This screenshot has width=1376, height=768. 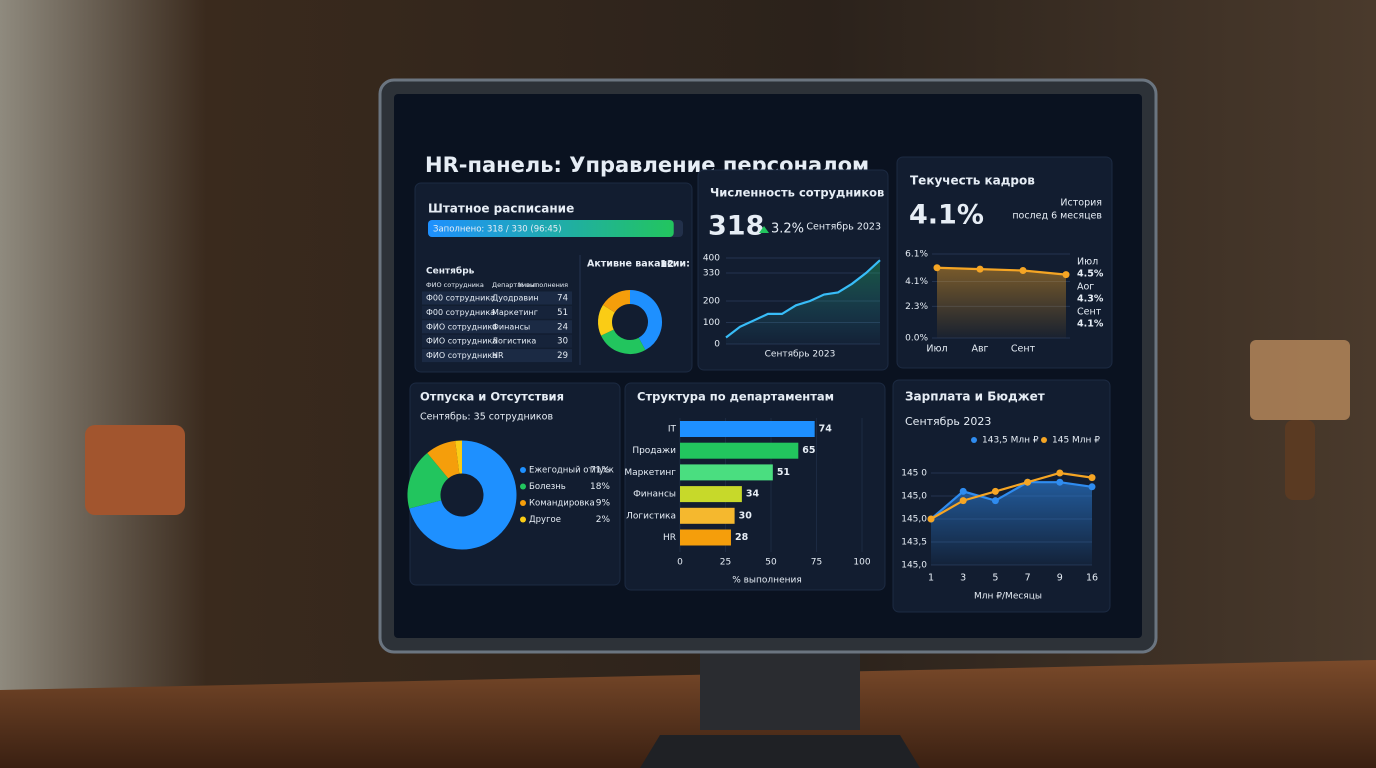 I want to click on vacancies-value: 12, so click(x=667, y=264).